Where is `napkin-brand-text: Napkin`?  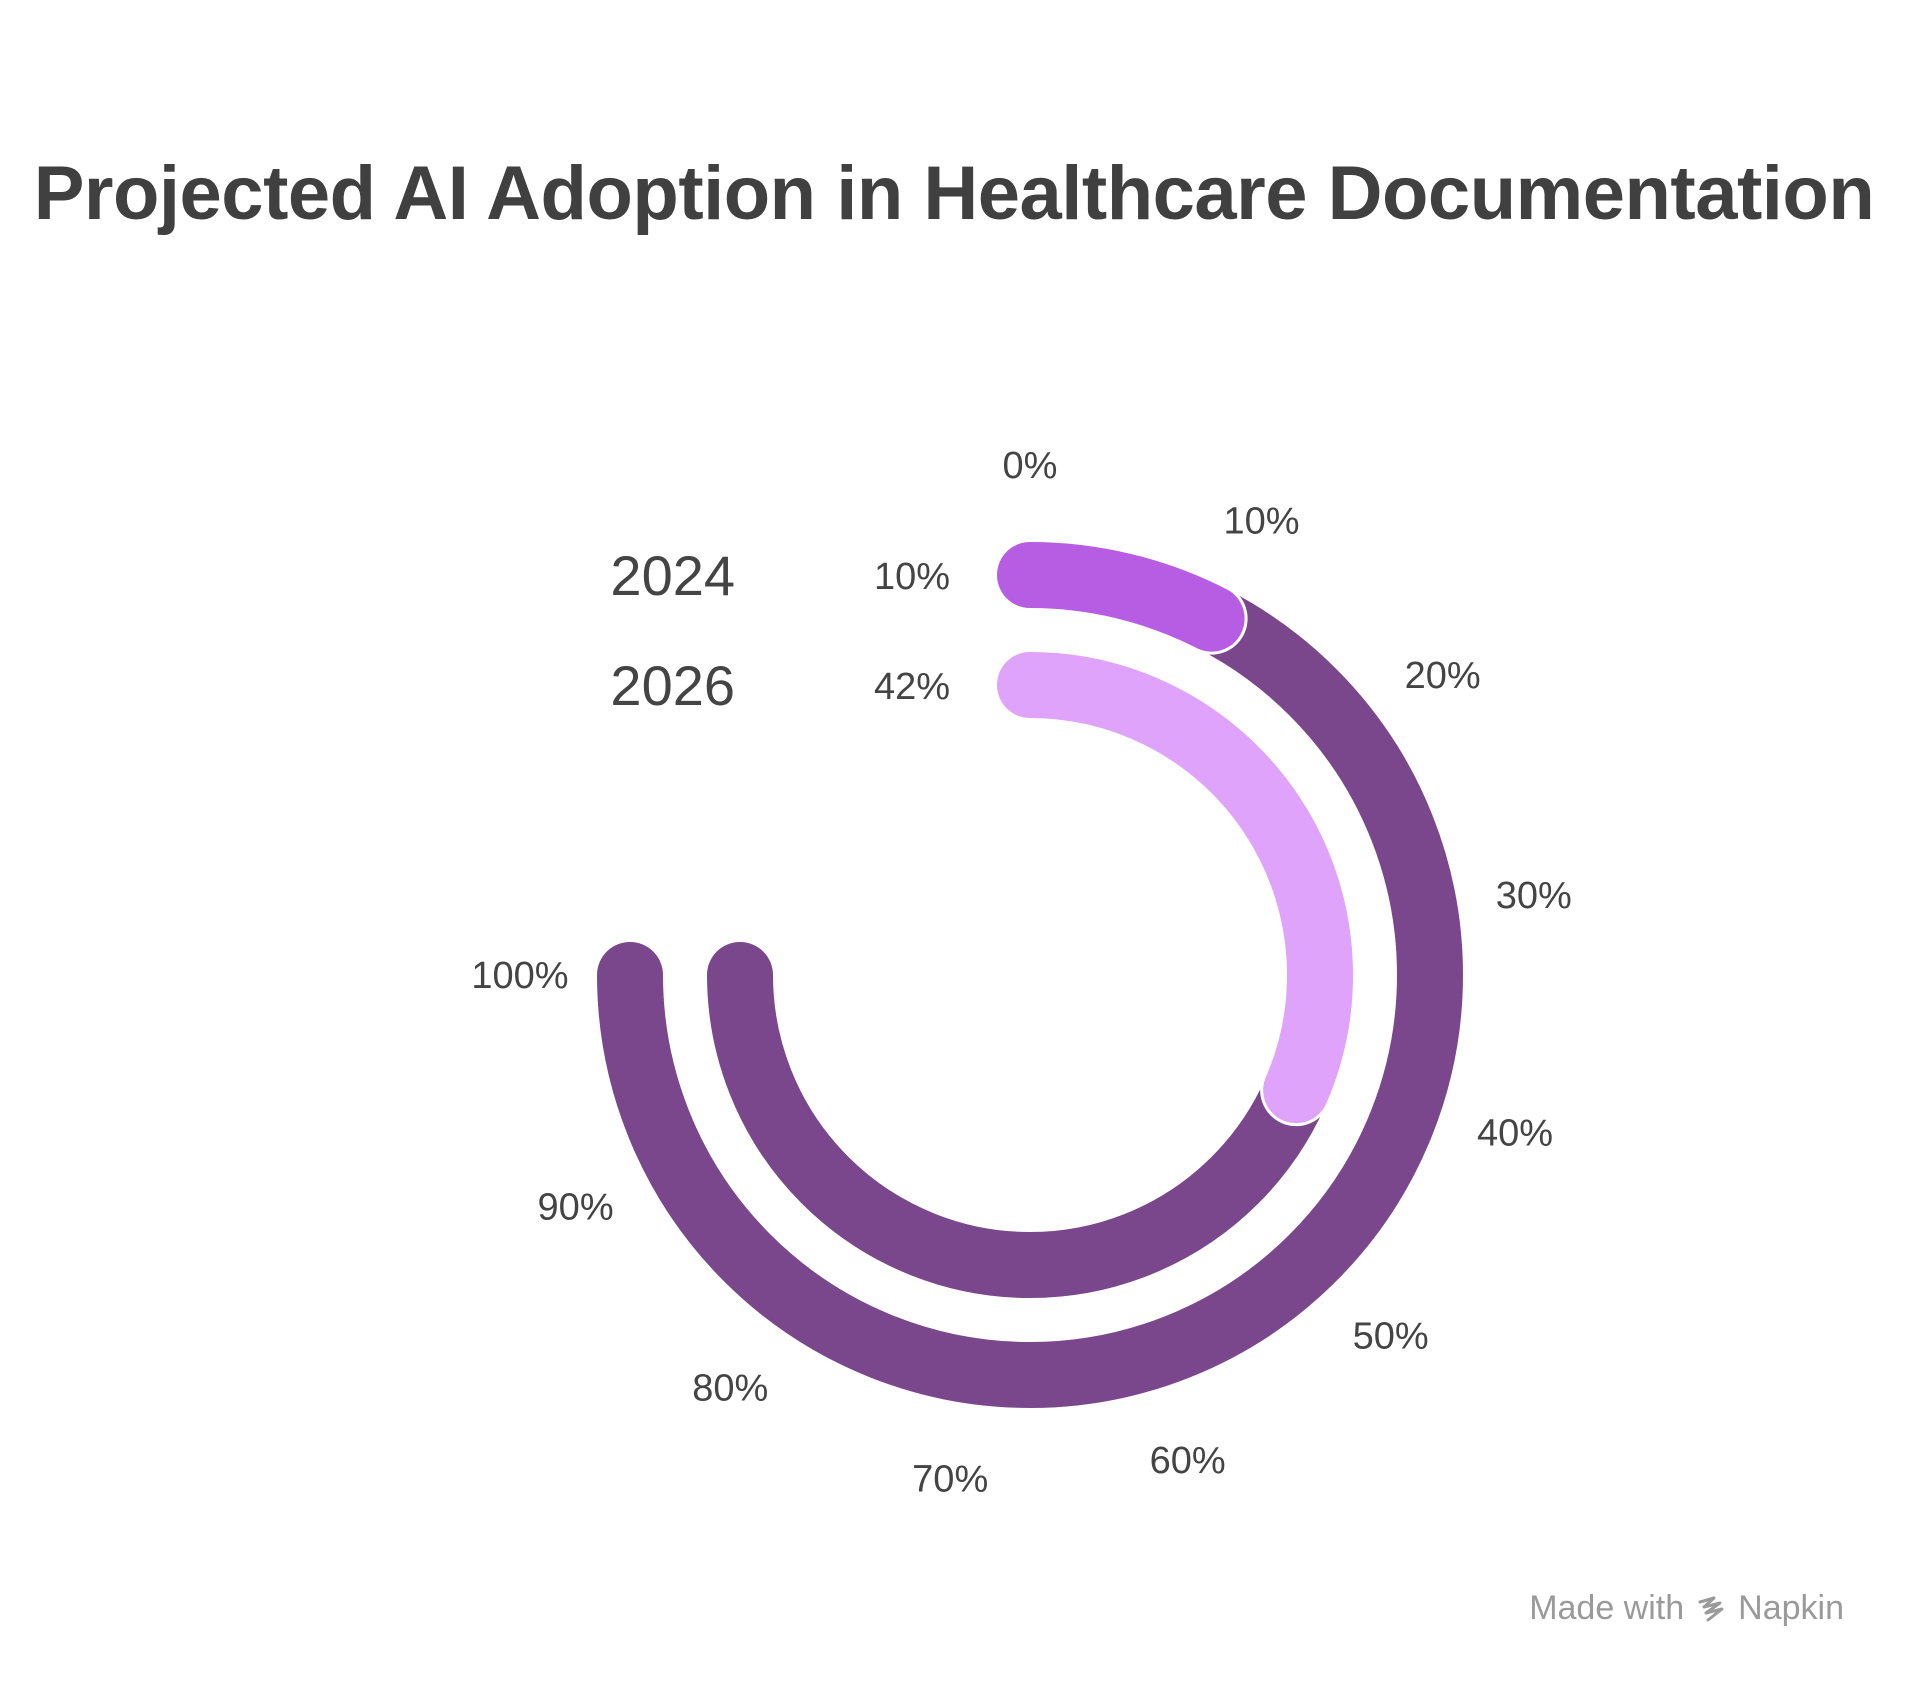 napkin-brand-text: Napkin is located at coordinates (1791, 1608).